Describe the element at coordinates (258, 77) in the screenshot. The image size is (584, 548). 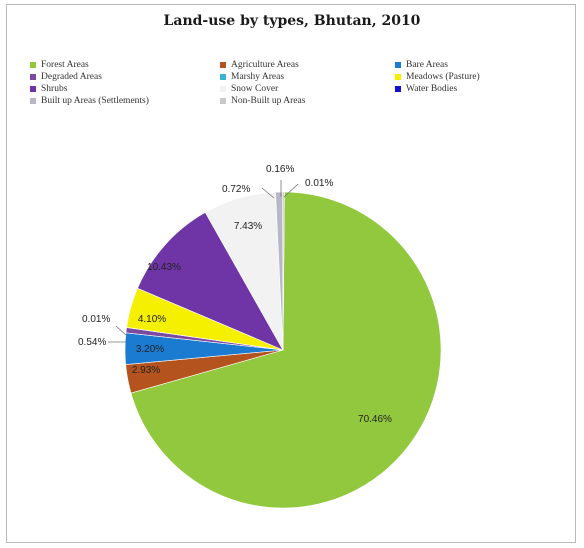
I see `legend-label: Marshy Areas` at that location.